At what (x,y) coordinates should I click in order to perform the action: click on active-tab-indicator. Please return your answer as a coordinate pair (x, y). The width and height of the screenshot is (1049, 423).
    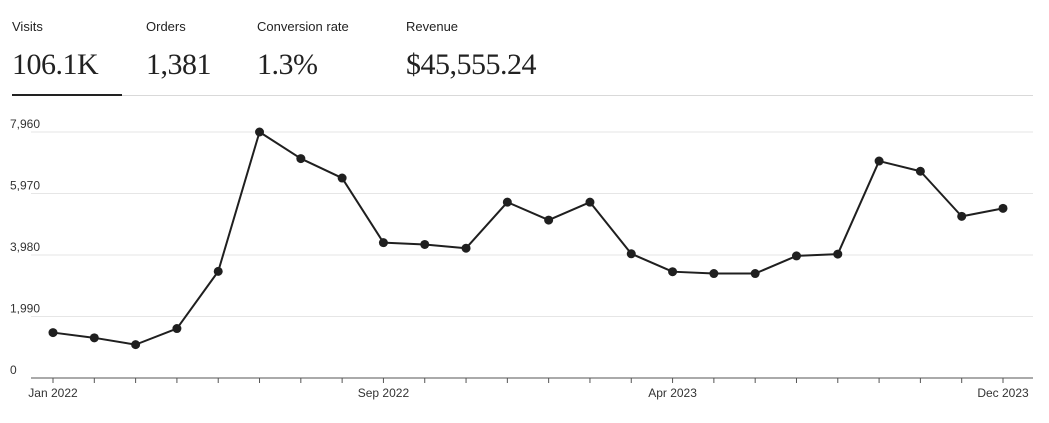
    Looking at the image, I should click on (67, 95).